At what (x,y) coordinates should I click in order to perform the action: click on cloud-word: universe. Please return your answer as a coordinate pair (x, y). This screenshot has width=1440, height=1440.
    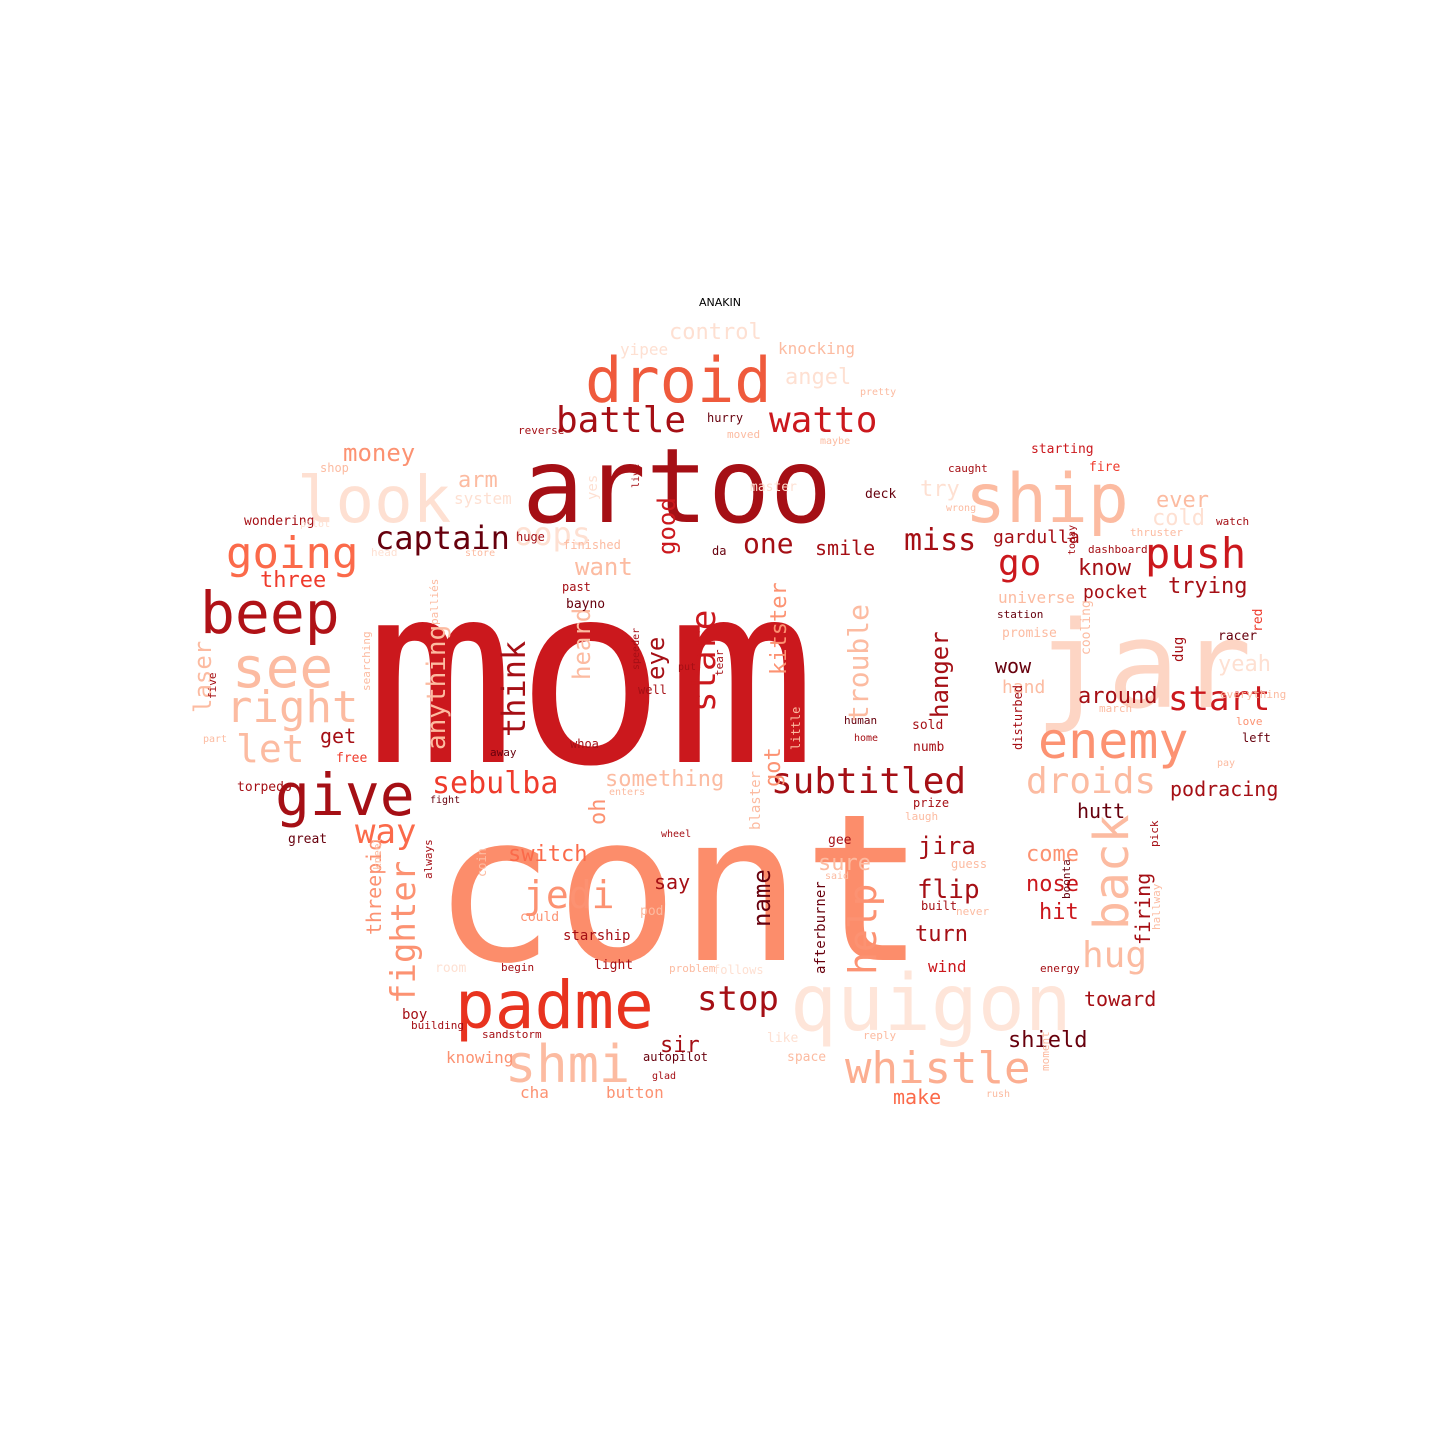
    Looking at the image, I should click on (1036, 597).